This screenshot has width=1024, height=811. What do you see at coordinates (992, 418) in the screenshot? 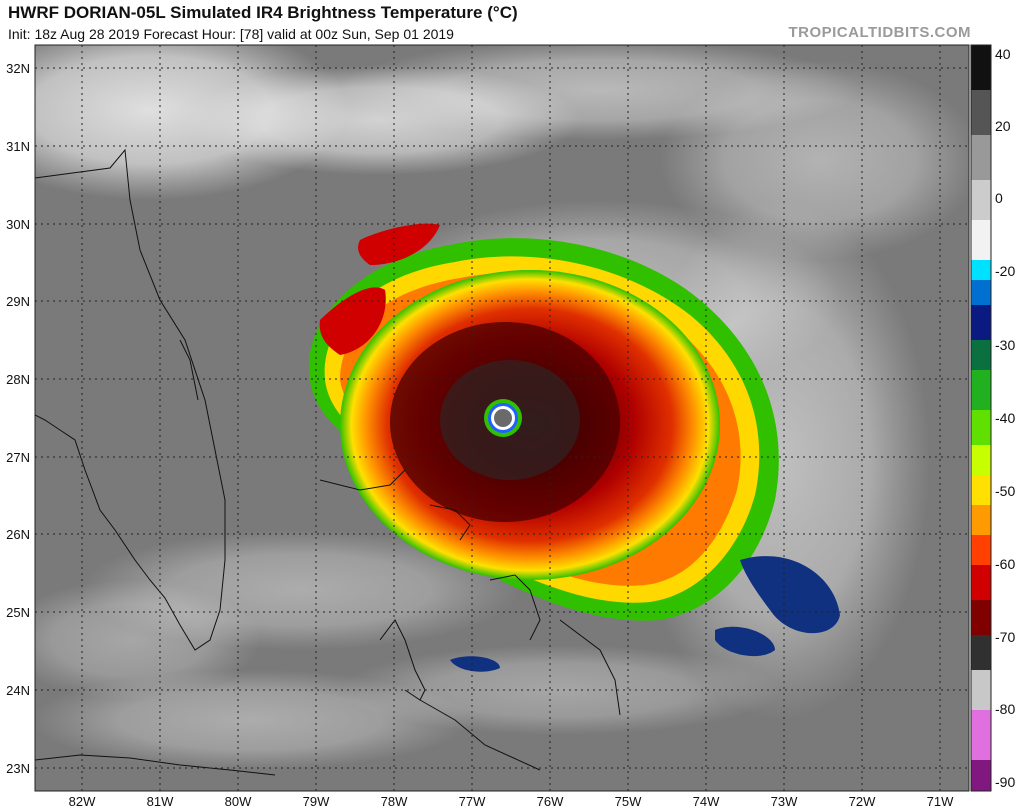
I see `temperature-colorbar: 40 20 0 -20 -30 -40 -50 -60 -70 -80 -90` at bounding box center [992, 418].